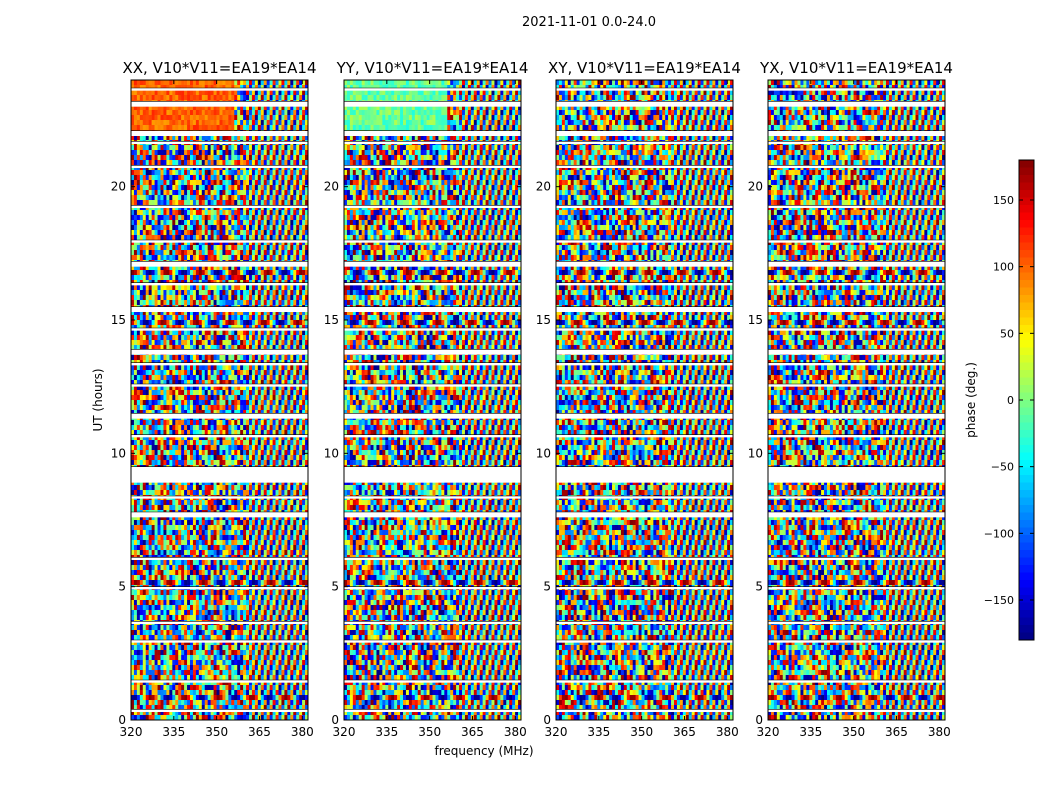 The width and height of the screenshot is (1050, 800). Describe the element at coordinates (483, 751) in the screenshot. I see `x-axis-label: frequency (MHz)` at that location.